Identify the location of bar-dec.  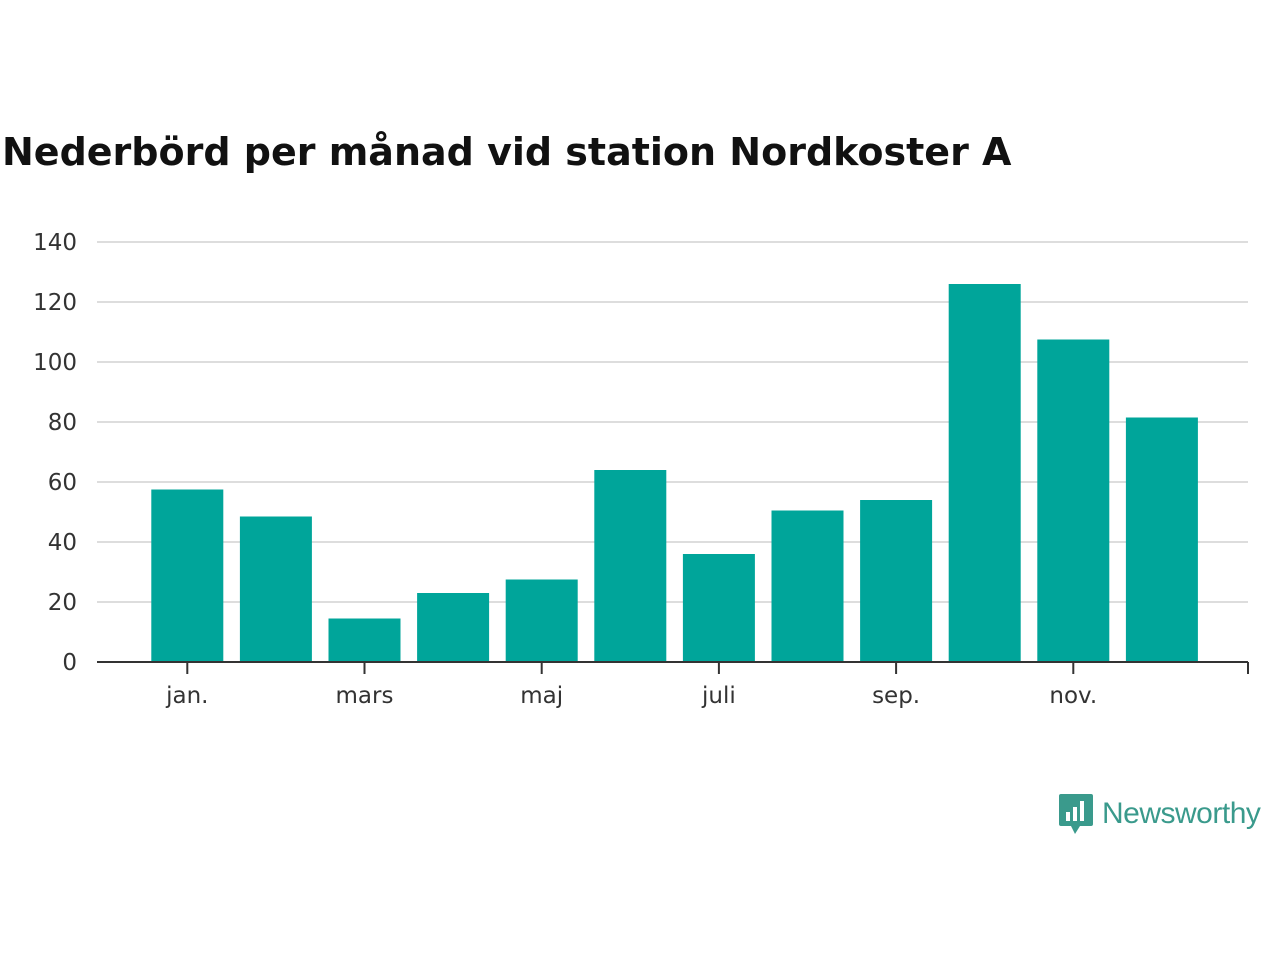
(1161, 539).